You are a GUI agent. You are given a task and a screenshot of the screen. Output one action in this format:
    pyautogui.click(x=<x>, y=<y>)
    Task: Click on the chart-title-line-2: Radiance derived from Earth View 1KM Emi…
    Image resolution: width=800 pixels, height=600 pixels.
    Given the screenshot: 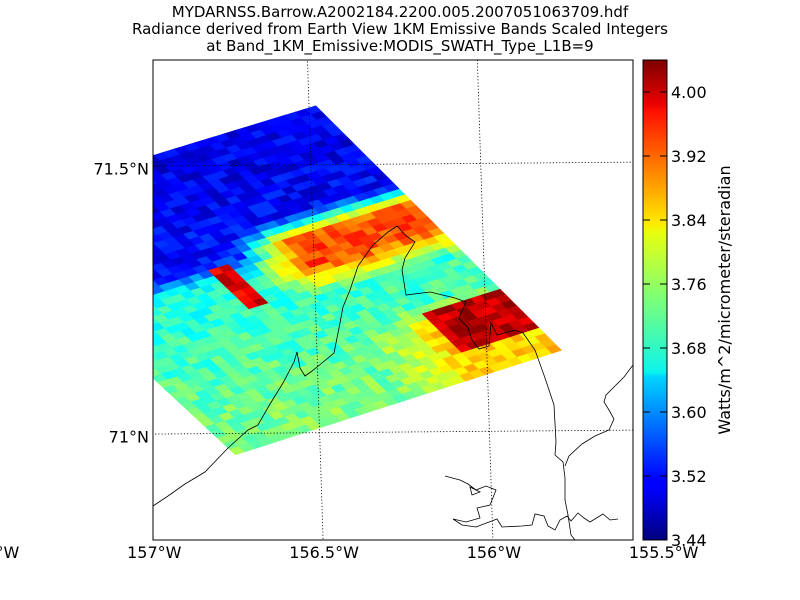 What is the action you would take?
    pyautogui.click(x=400, y=29)
    